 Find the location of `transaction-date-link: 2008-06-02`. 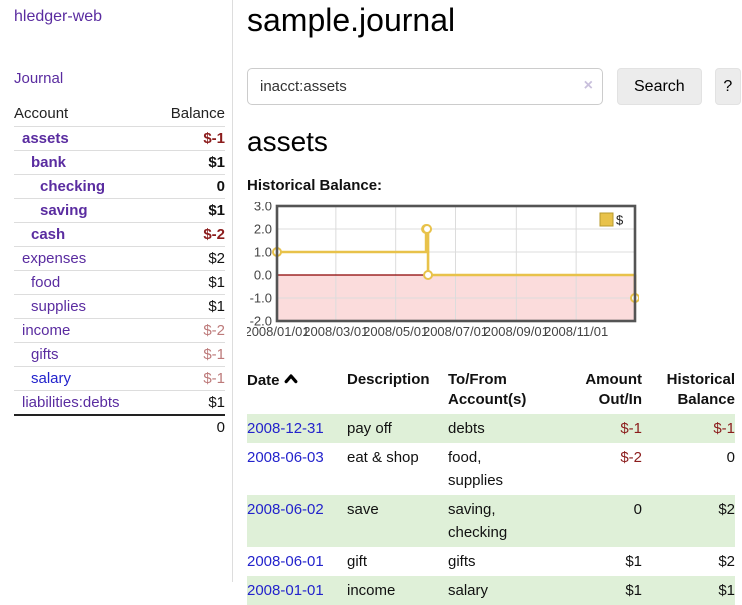

transaction-date-link: 2008-06-02 is located at coordinates (285, 509).